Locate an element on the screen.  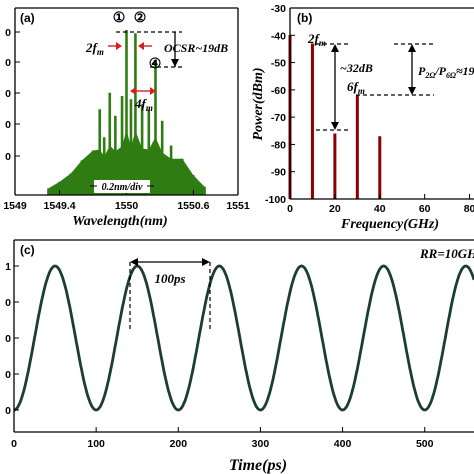
panel-a-2fm-arrowhead-left is located at coordinates (119, 46).